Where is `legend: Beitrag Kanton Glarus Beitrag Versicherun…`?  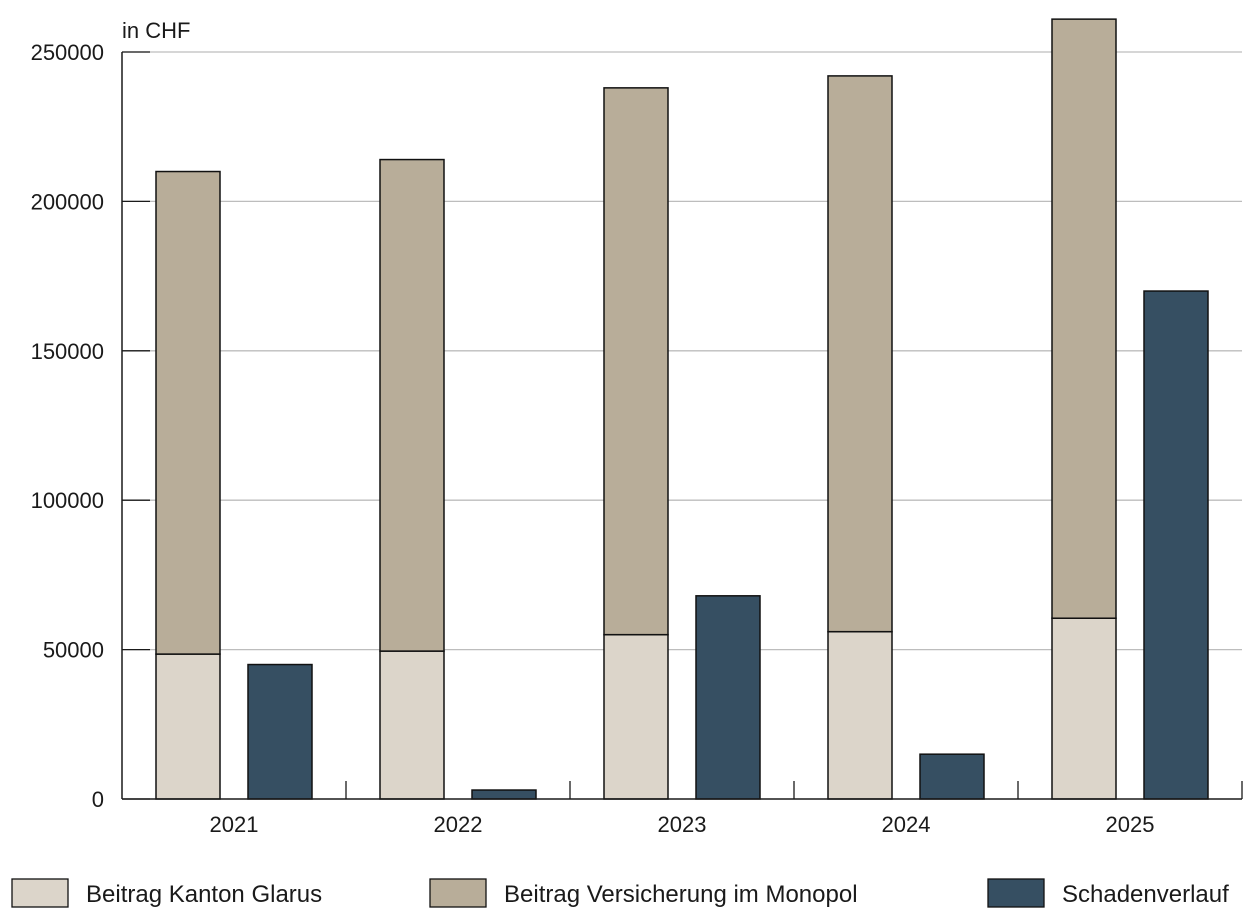
legend: Beitrag Kanton Glarus Beitrag Versicherun… is located at coordinates (620, 893).